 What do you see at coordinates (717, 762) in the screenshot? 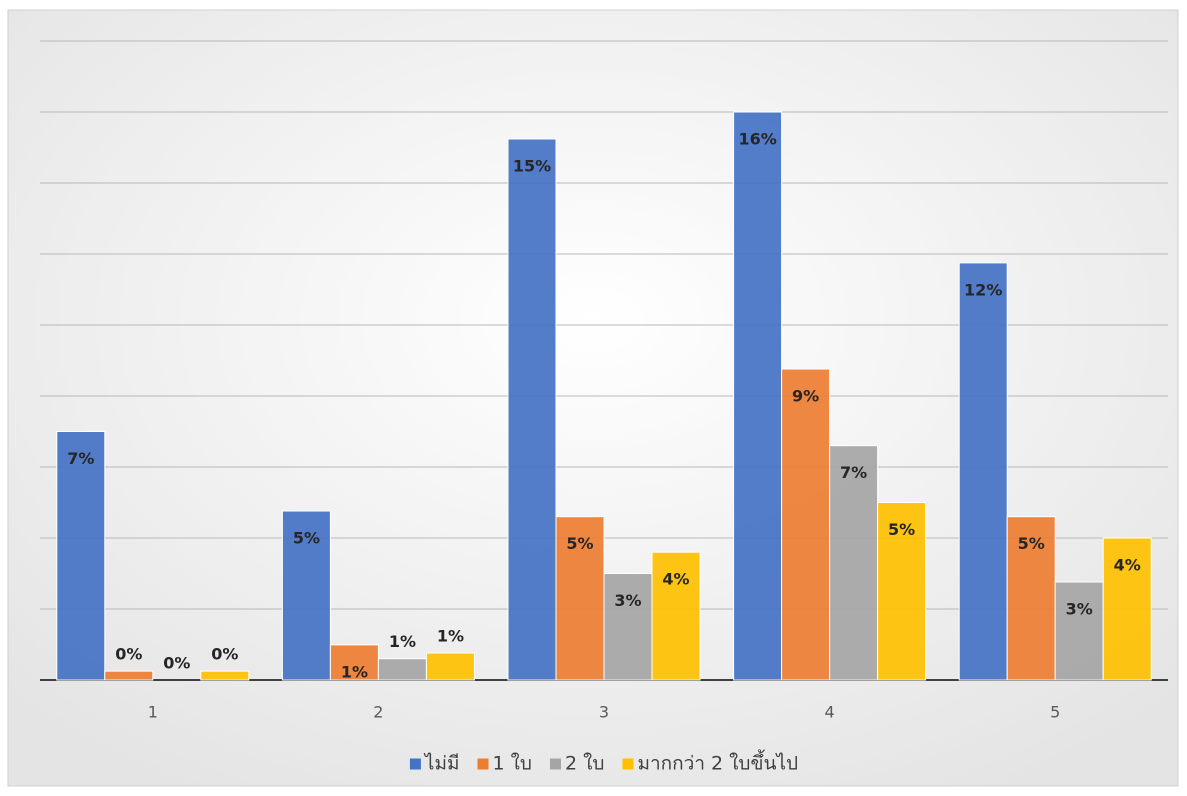
I see `legend-label: มากกว่า 2 ใบขึ้นไป` at bounding box center [717, 762].